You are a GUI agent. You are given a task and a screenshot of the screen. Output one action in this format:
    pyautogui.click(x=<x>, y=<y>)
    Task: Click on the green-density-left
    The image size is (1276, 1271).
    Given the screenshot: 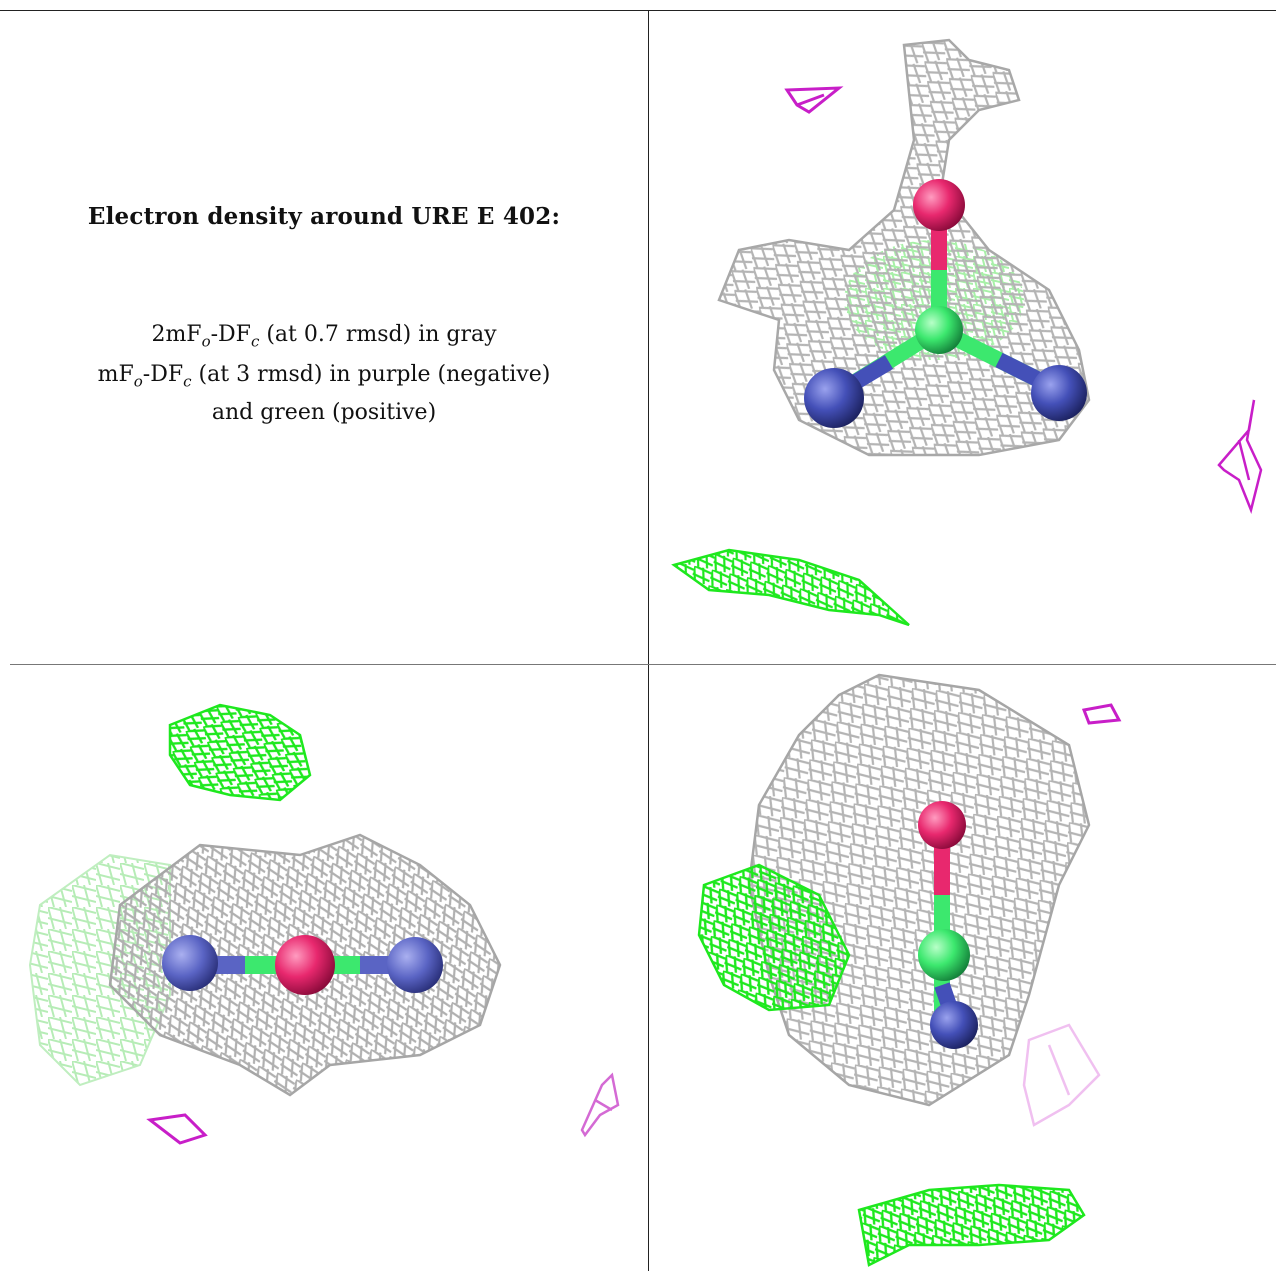 What is the action you would take?
    pyautogui.click(x=774, y=937)
    